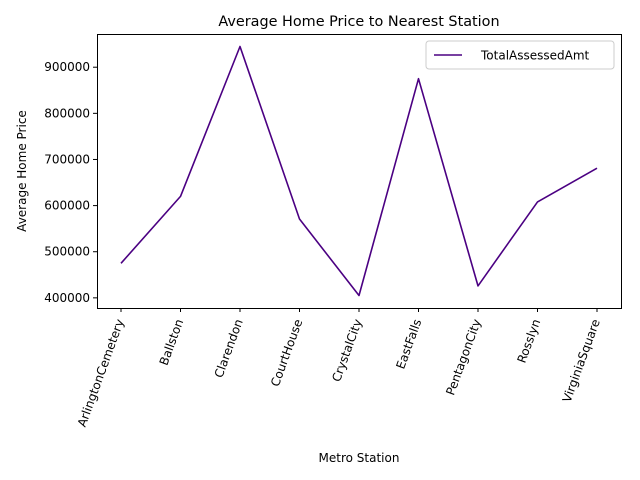 The width and height of the screenshot is (640, 480). Describe the element at coordinates (229, 348) in the screenshot. I see `x-tick-label: Clarendon` at that location.